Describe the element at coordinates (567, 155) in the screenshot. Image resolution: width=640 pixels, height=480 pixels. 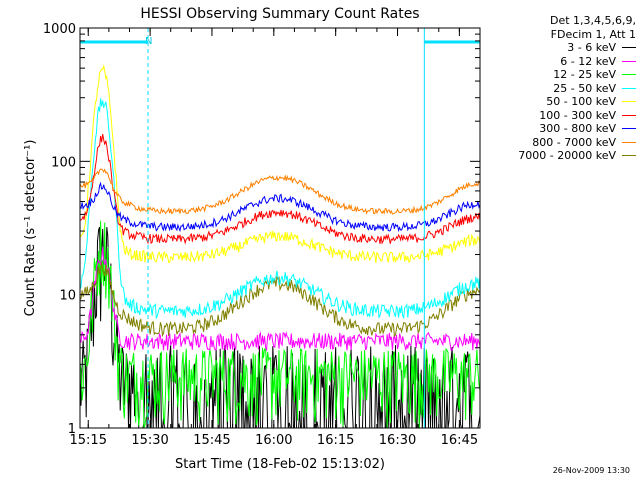
I see `legend-entry-label: 7000 - 20000 keV` at that location.